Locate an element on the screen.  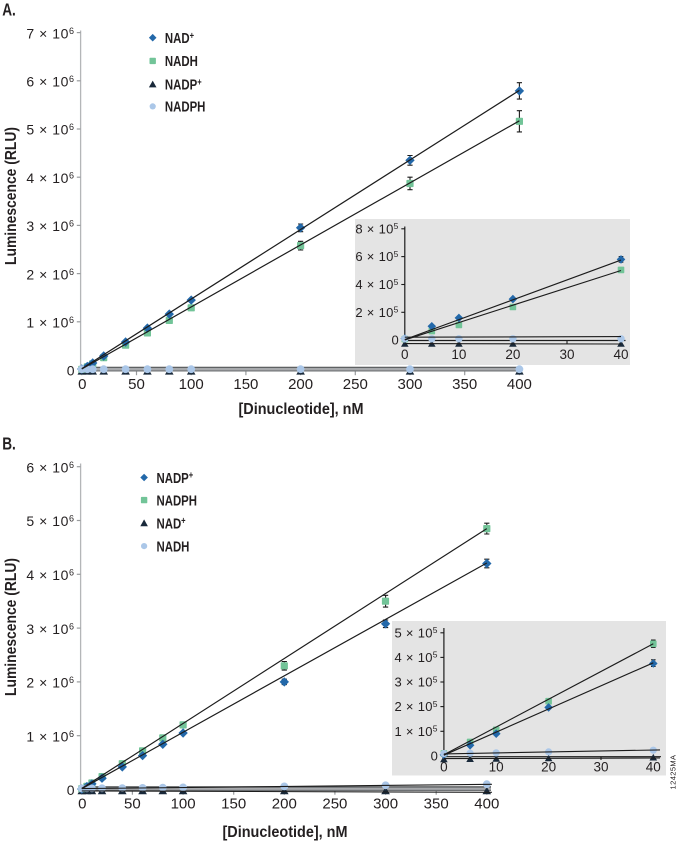
svg-text: 12425MA is located at coordinates (673, 772).